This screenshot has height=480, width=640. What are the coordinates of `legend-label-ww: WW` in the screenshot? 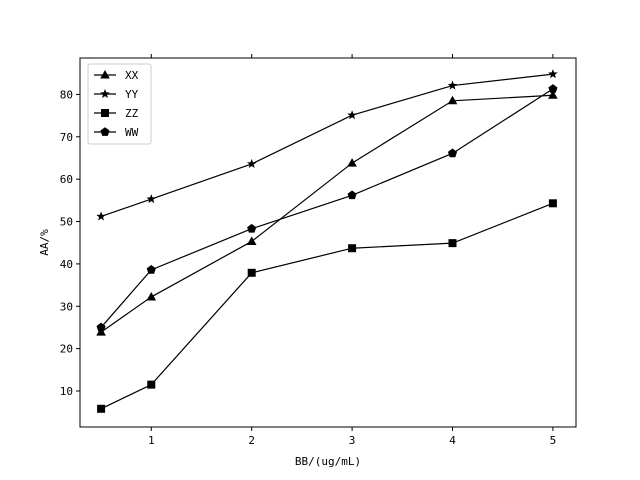 It's located at (132, 132).